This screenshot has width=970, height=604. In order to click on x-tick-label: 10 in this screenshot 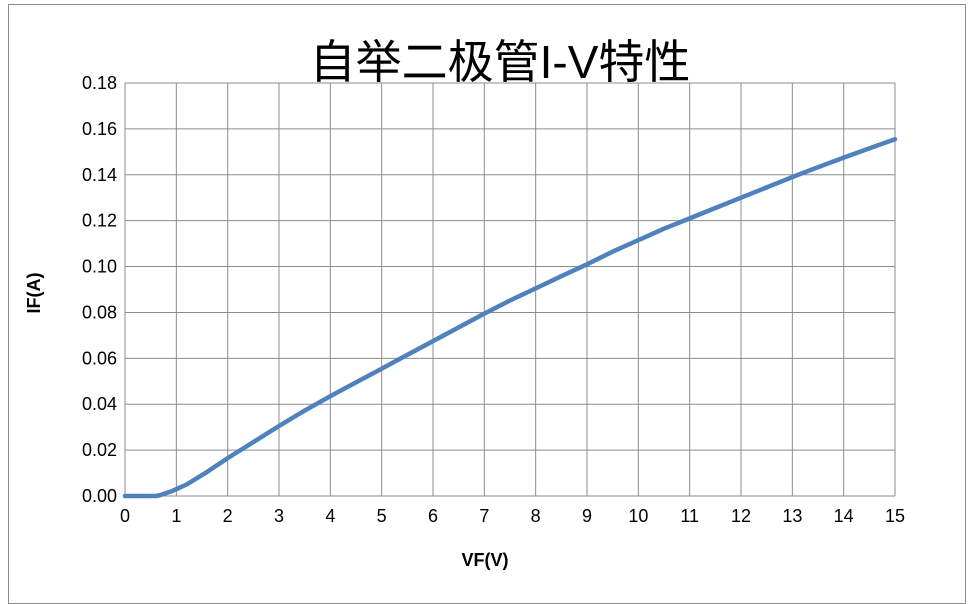, I will do `click(638, 516)`.